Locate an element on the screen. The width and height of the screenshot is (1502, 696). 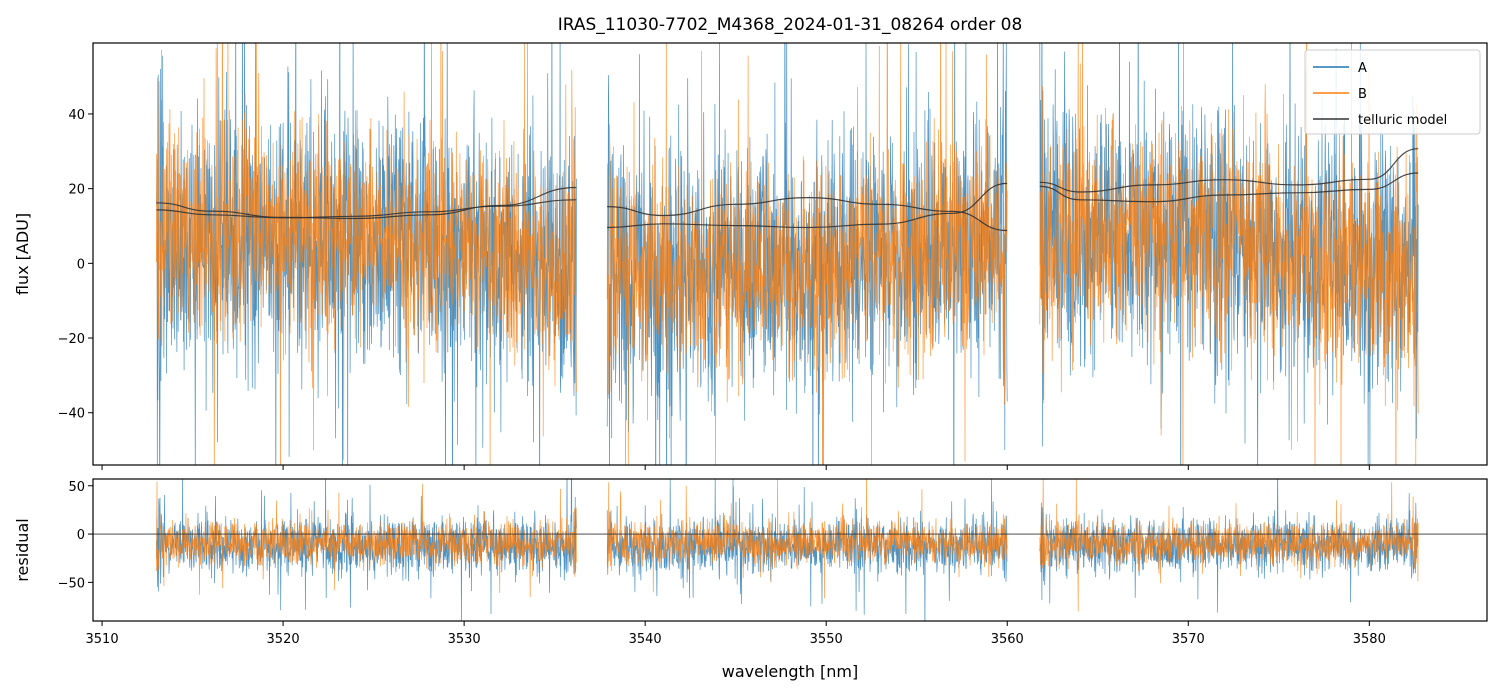
legend-label-a: A is located at coordinates (1362, 68).